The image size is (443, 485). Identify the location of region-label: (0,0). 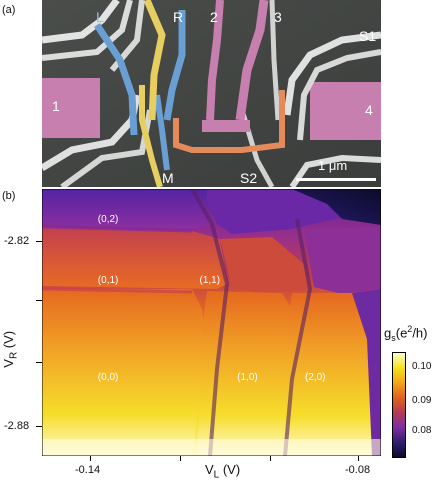
(108, 378).